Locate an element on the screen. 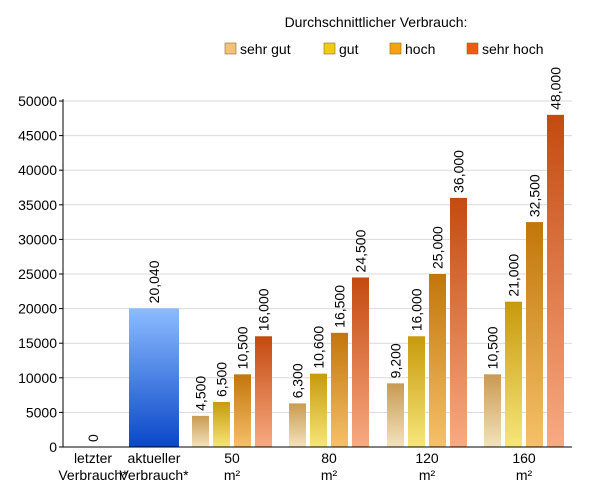 The image size is (596, 500). data-label: 21,000 is located at coordinates (514, 275).